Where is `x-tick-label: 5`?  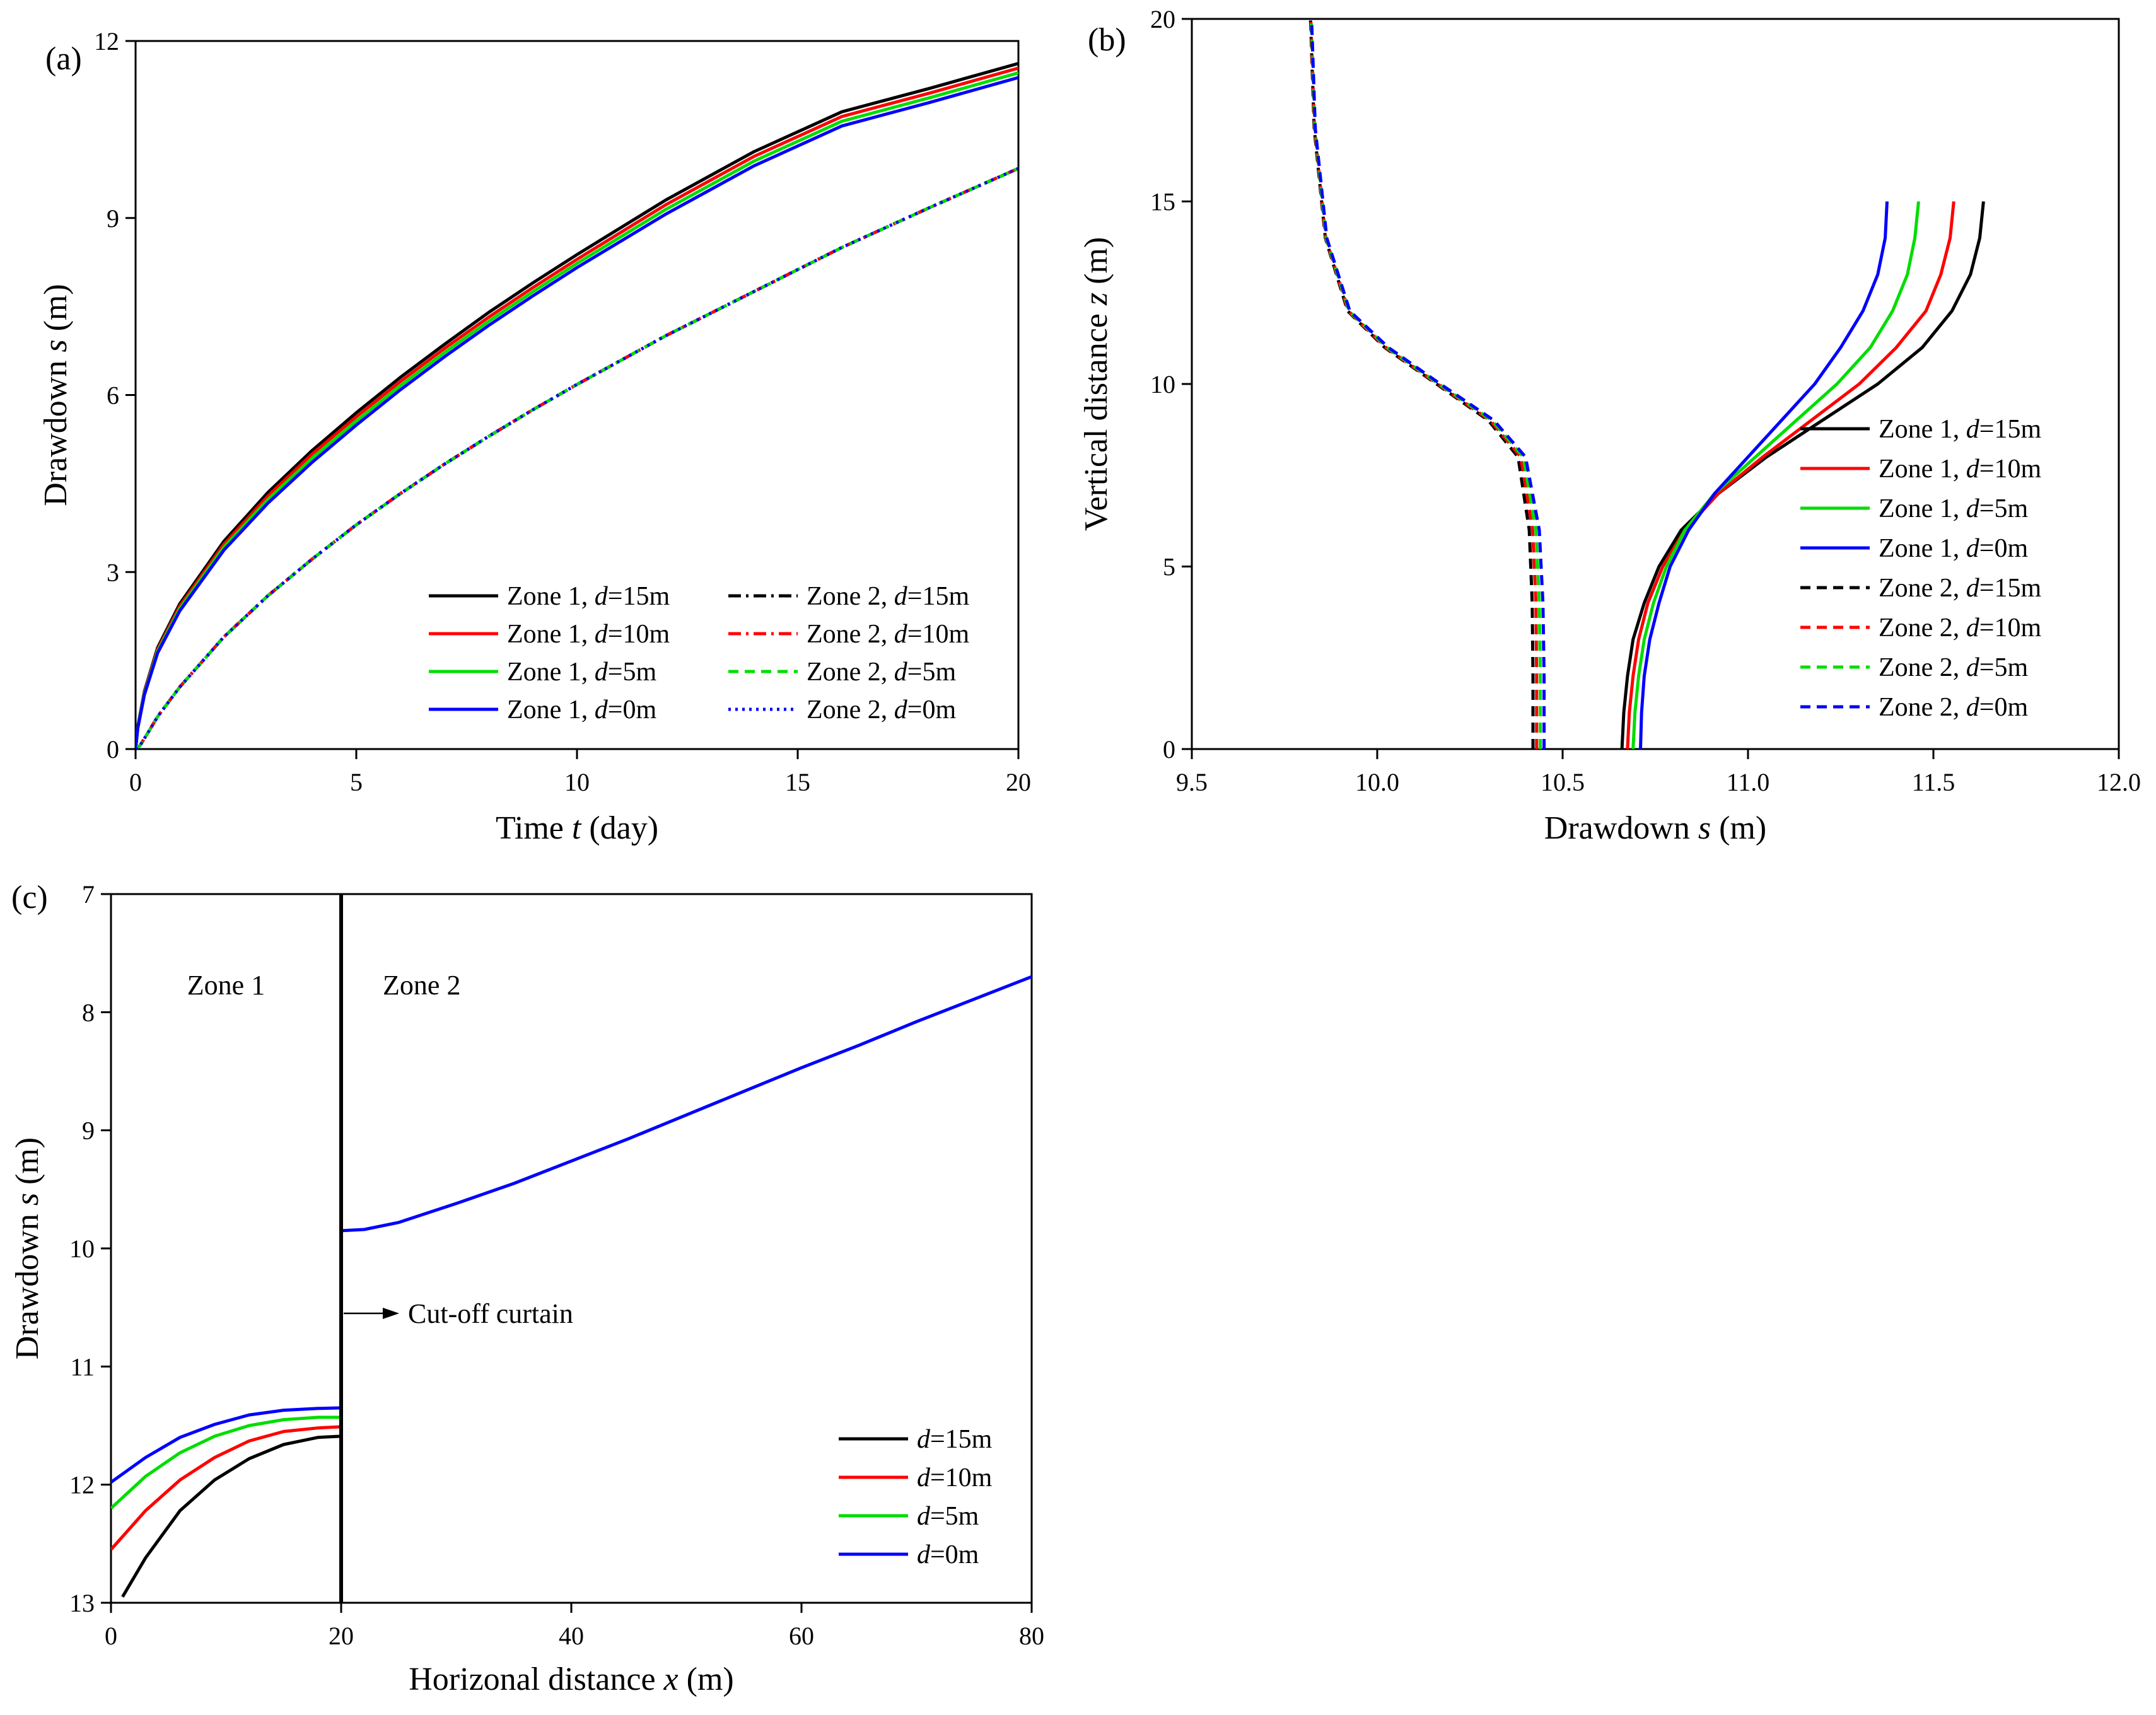 x-tick-label: 5 is located at coordinates (357, 782).